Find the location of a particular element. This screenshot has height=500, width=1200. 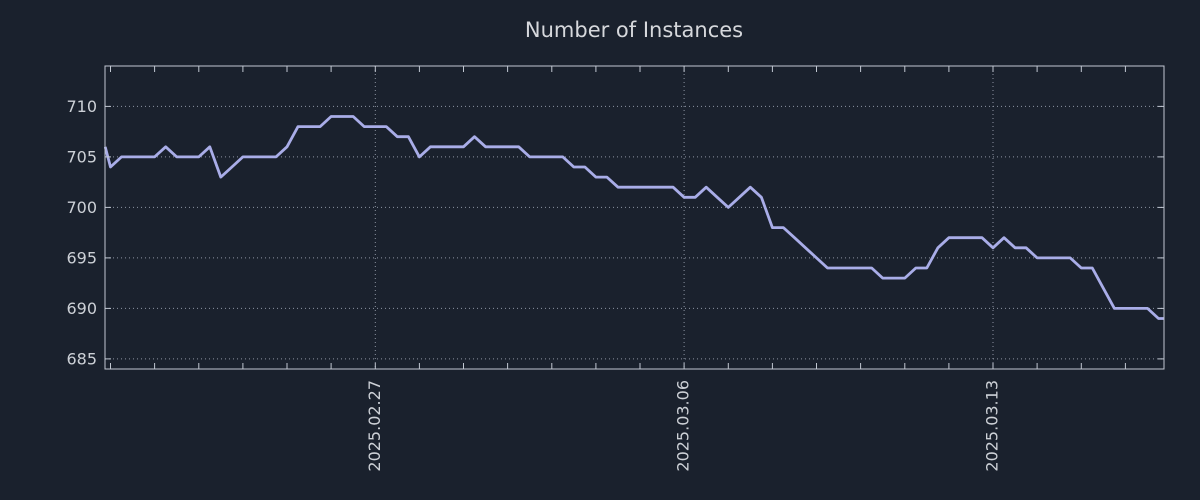

y-tick-label: 700 is located at coordinates (81, 207).